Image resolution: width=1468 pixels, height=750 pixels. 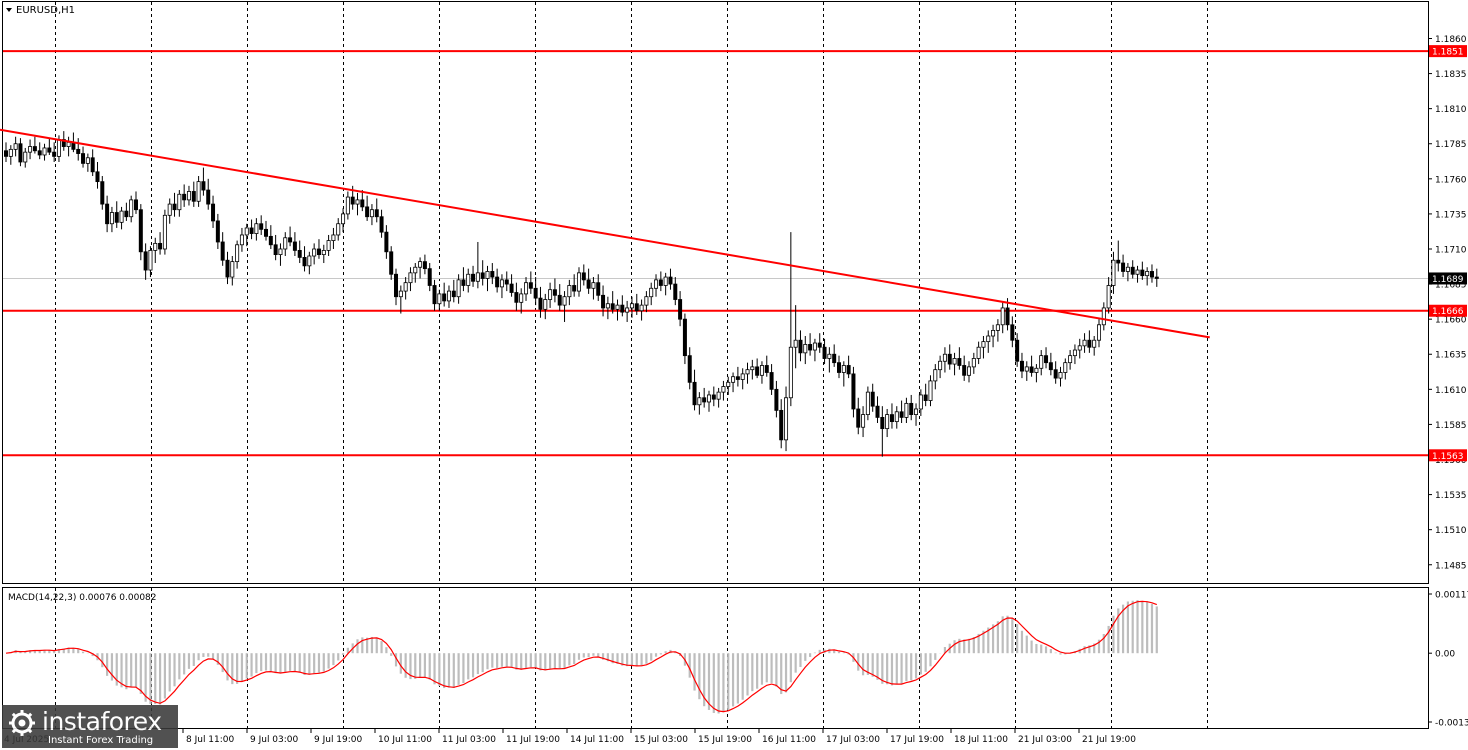 I want to click on price-tick-label: 1.1535, so click(x=1451, y=496).